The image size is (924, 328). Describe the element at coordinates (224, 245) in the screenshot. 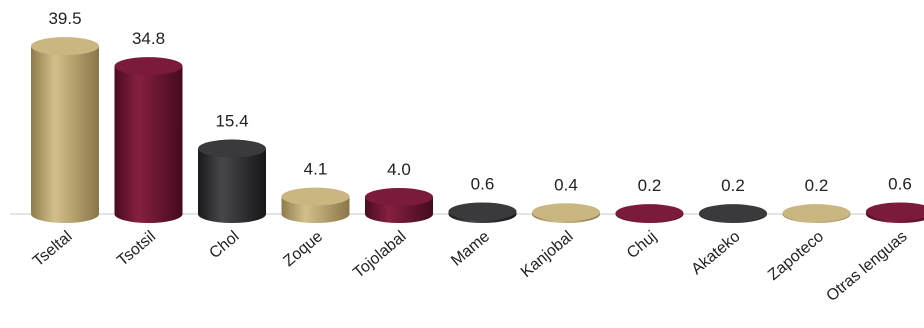

I see `x-tick-label: Chol` at that location.